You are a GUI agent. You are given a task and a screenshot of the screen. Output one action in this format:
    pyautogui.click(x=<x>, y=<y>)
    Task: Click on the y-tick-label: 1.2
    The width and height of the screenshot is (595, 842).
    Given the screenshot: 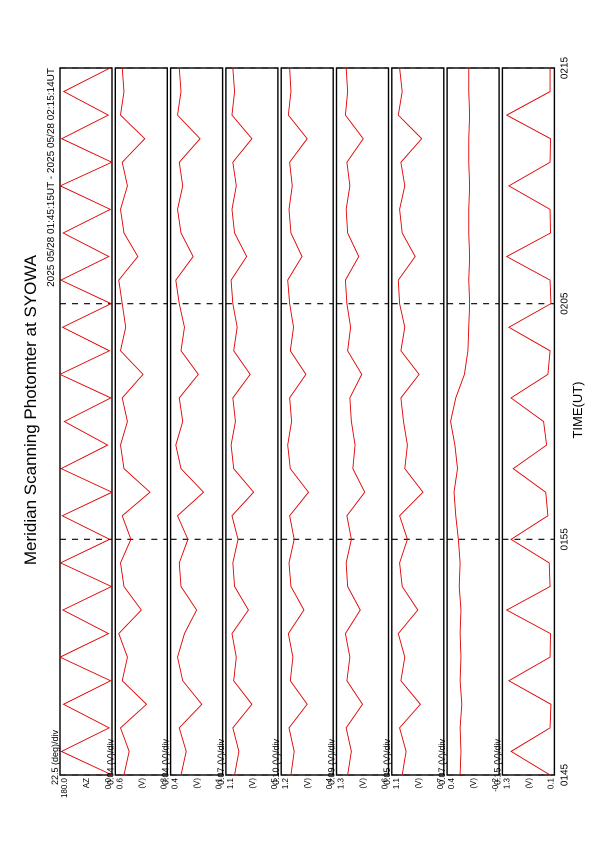 What is the action you would take?
    pyautogui.click(x=285, y=783)
    